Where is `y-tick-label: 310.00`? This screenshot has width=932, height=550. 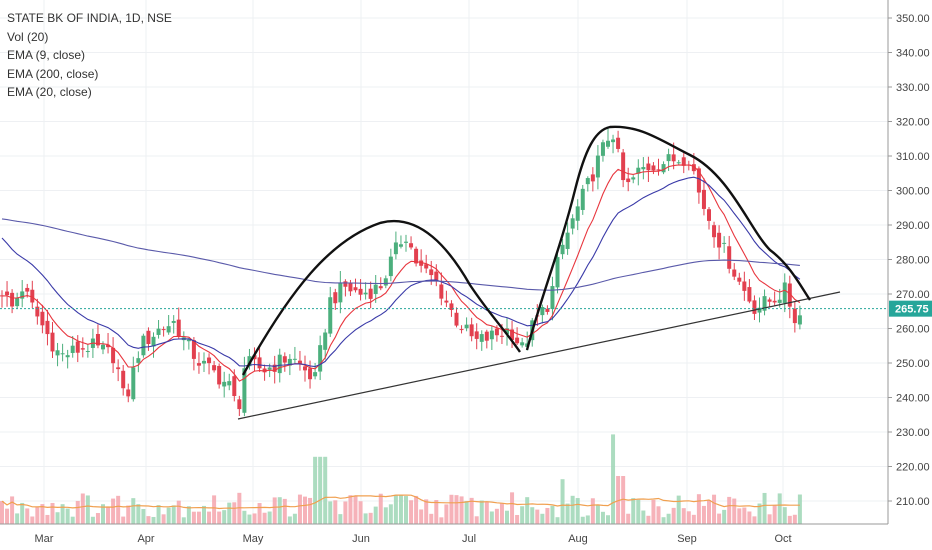
y-tick-label: 310.00 is located at coordinates (913, 157).